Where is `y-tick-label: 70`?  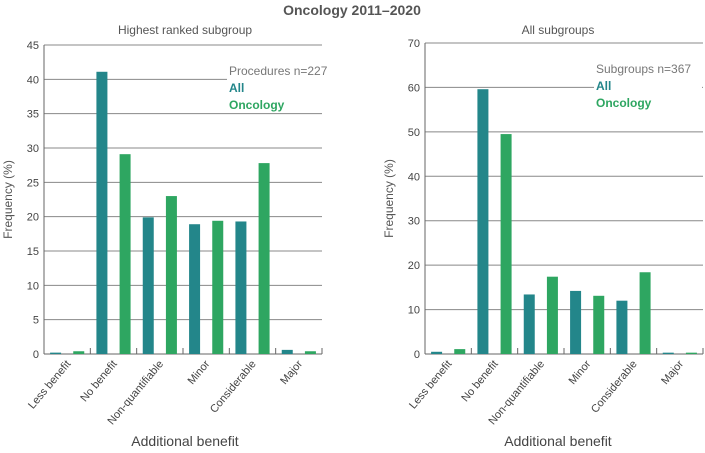 y-tick-label: 70 is located at coordinates (414, 44).